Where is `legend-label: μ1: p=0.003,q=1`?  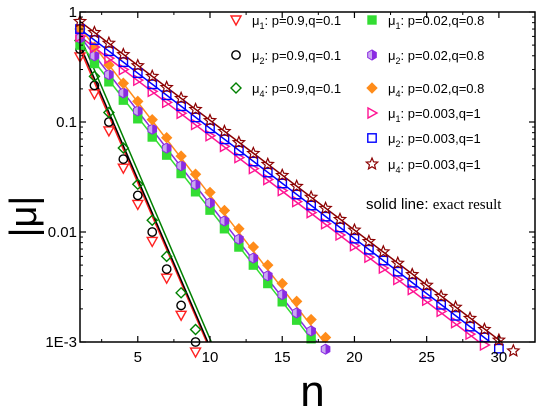 legend-label: μ1: p=0.003,q=1 is located at coordinates (434, 115).